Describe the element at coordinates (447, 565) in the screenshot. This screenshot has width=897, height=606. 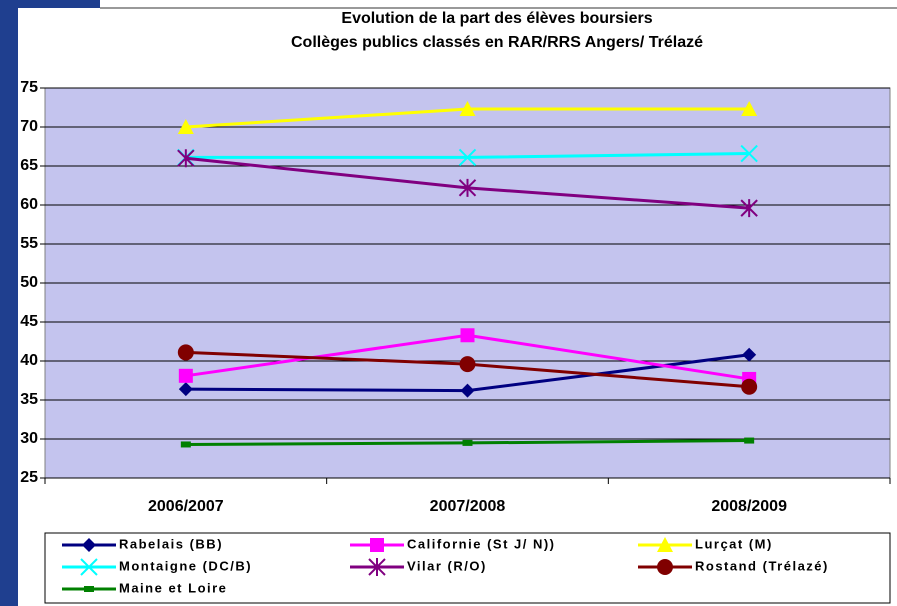
I see `legend-label: Vilar (R/O)` at that location.